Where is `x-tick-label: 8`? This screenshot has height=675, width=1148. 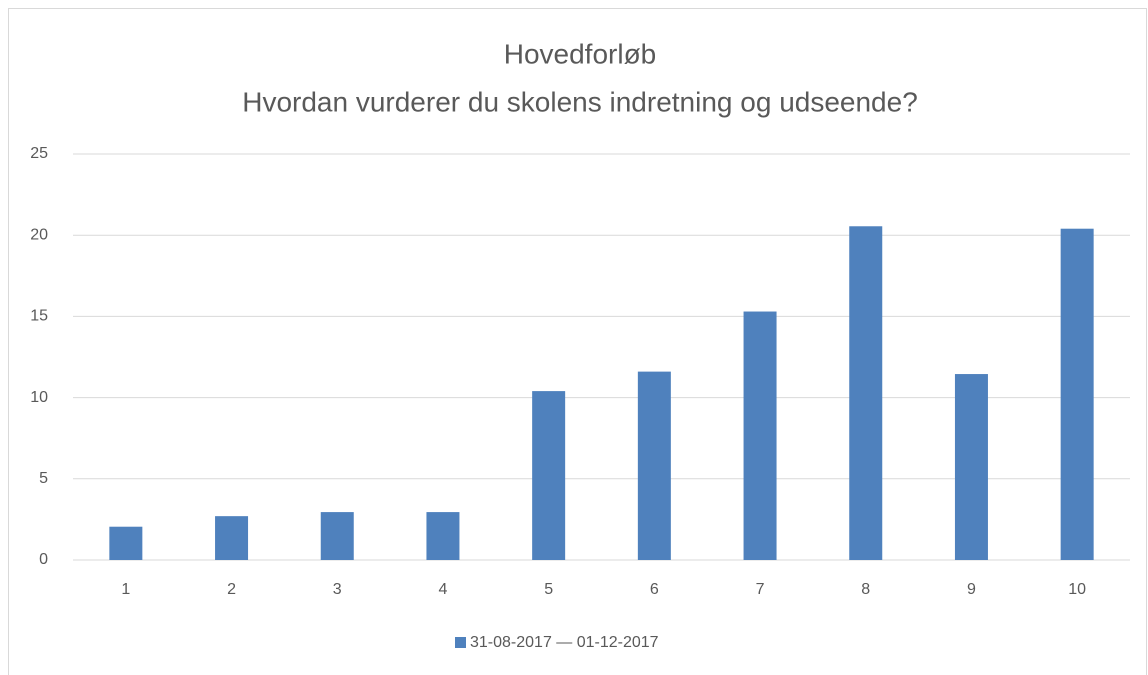
x-tick-label: 8 is located at coordinates (865, 589).